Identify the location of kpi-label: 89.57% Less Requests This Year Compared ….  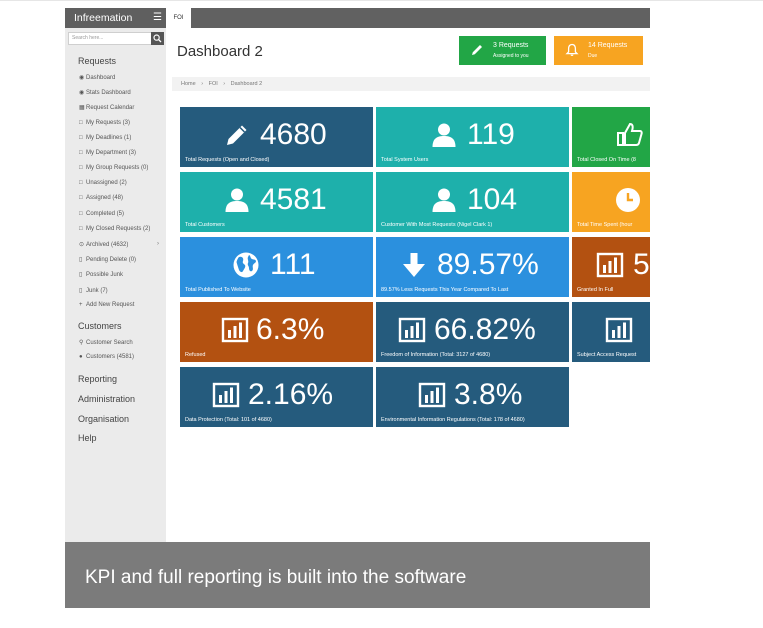
(445, 290).